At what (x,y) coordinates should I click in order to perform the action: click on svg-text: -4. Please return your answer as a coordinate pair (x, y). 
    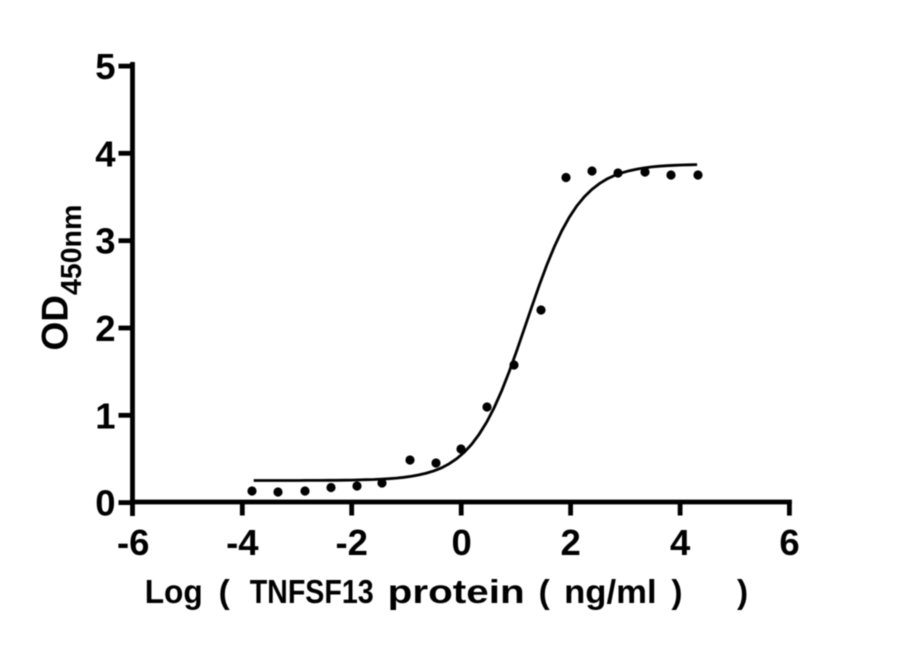
    Looking at the image, I should click on (242, 542).